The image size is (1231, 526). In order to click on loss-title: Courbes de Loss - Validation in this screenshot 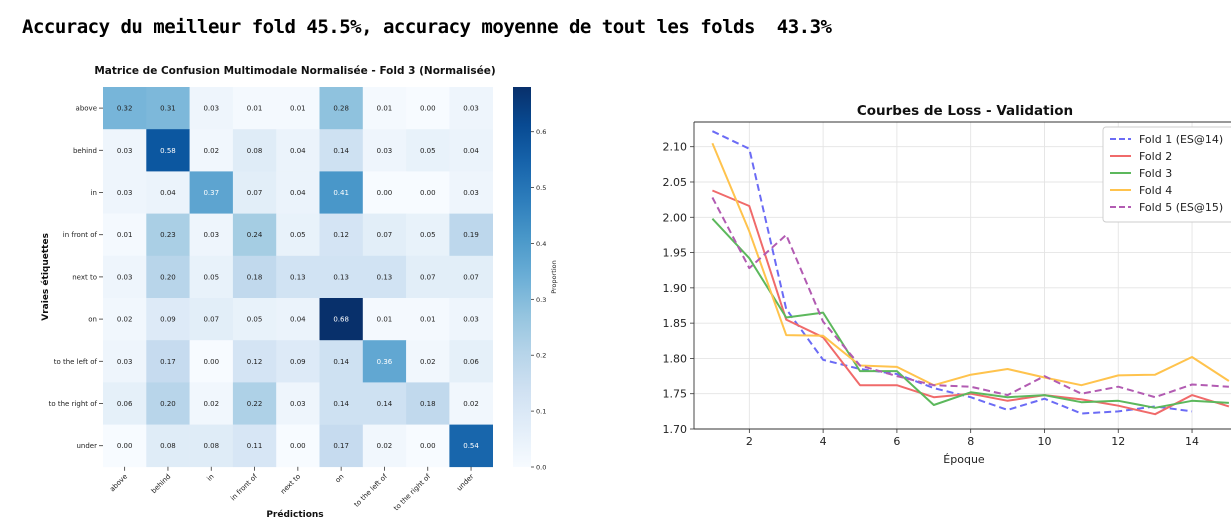, I will do `click(965, 111)`.